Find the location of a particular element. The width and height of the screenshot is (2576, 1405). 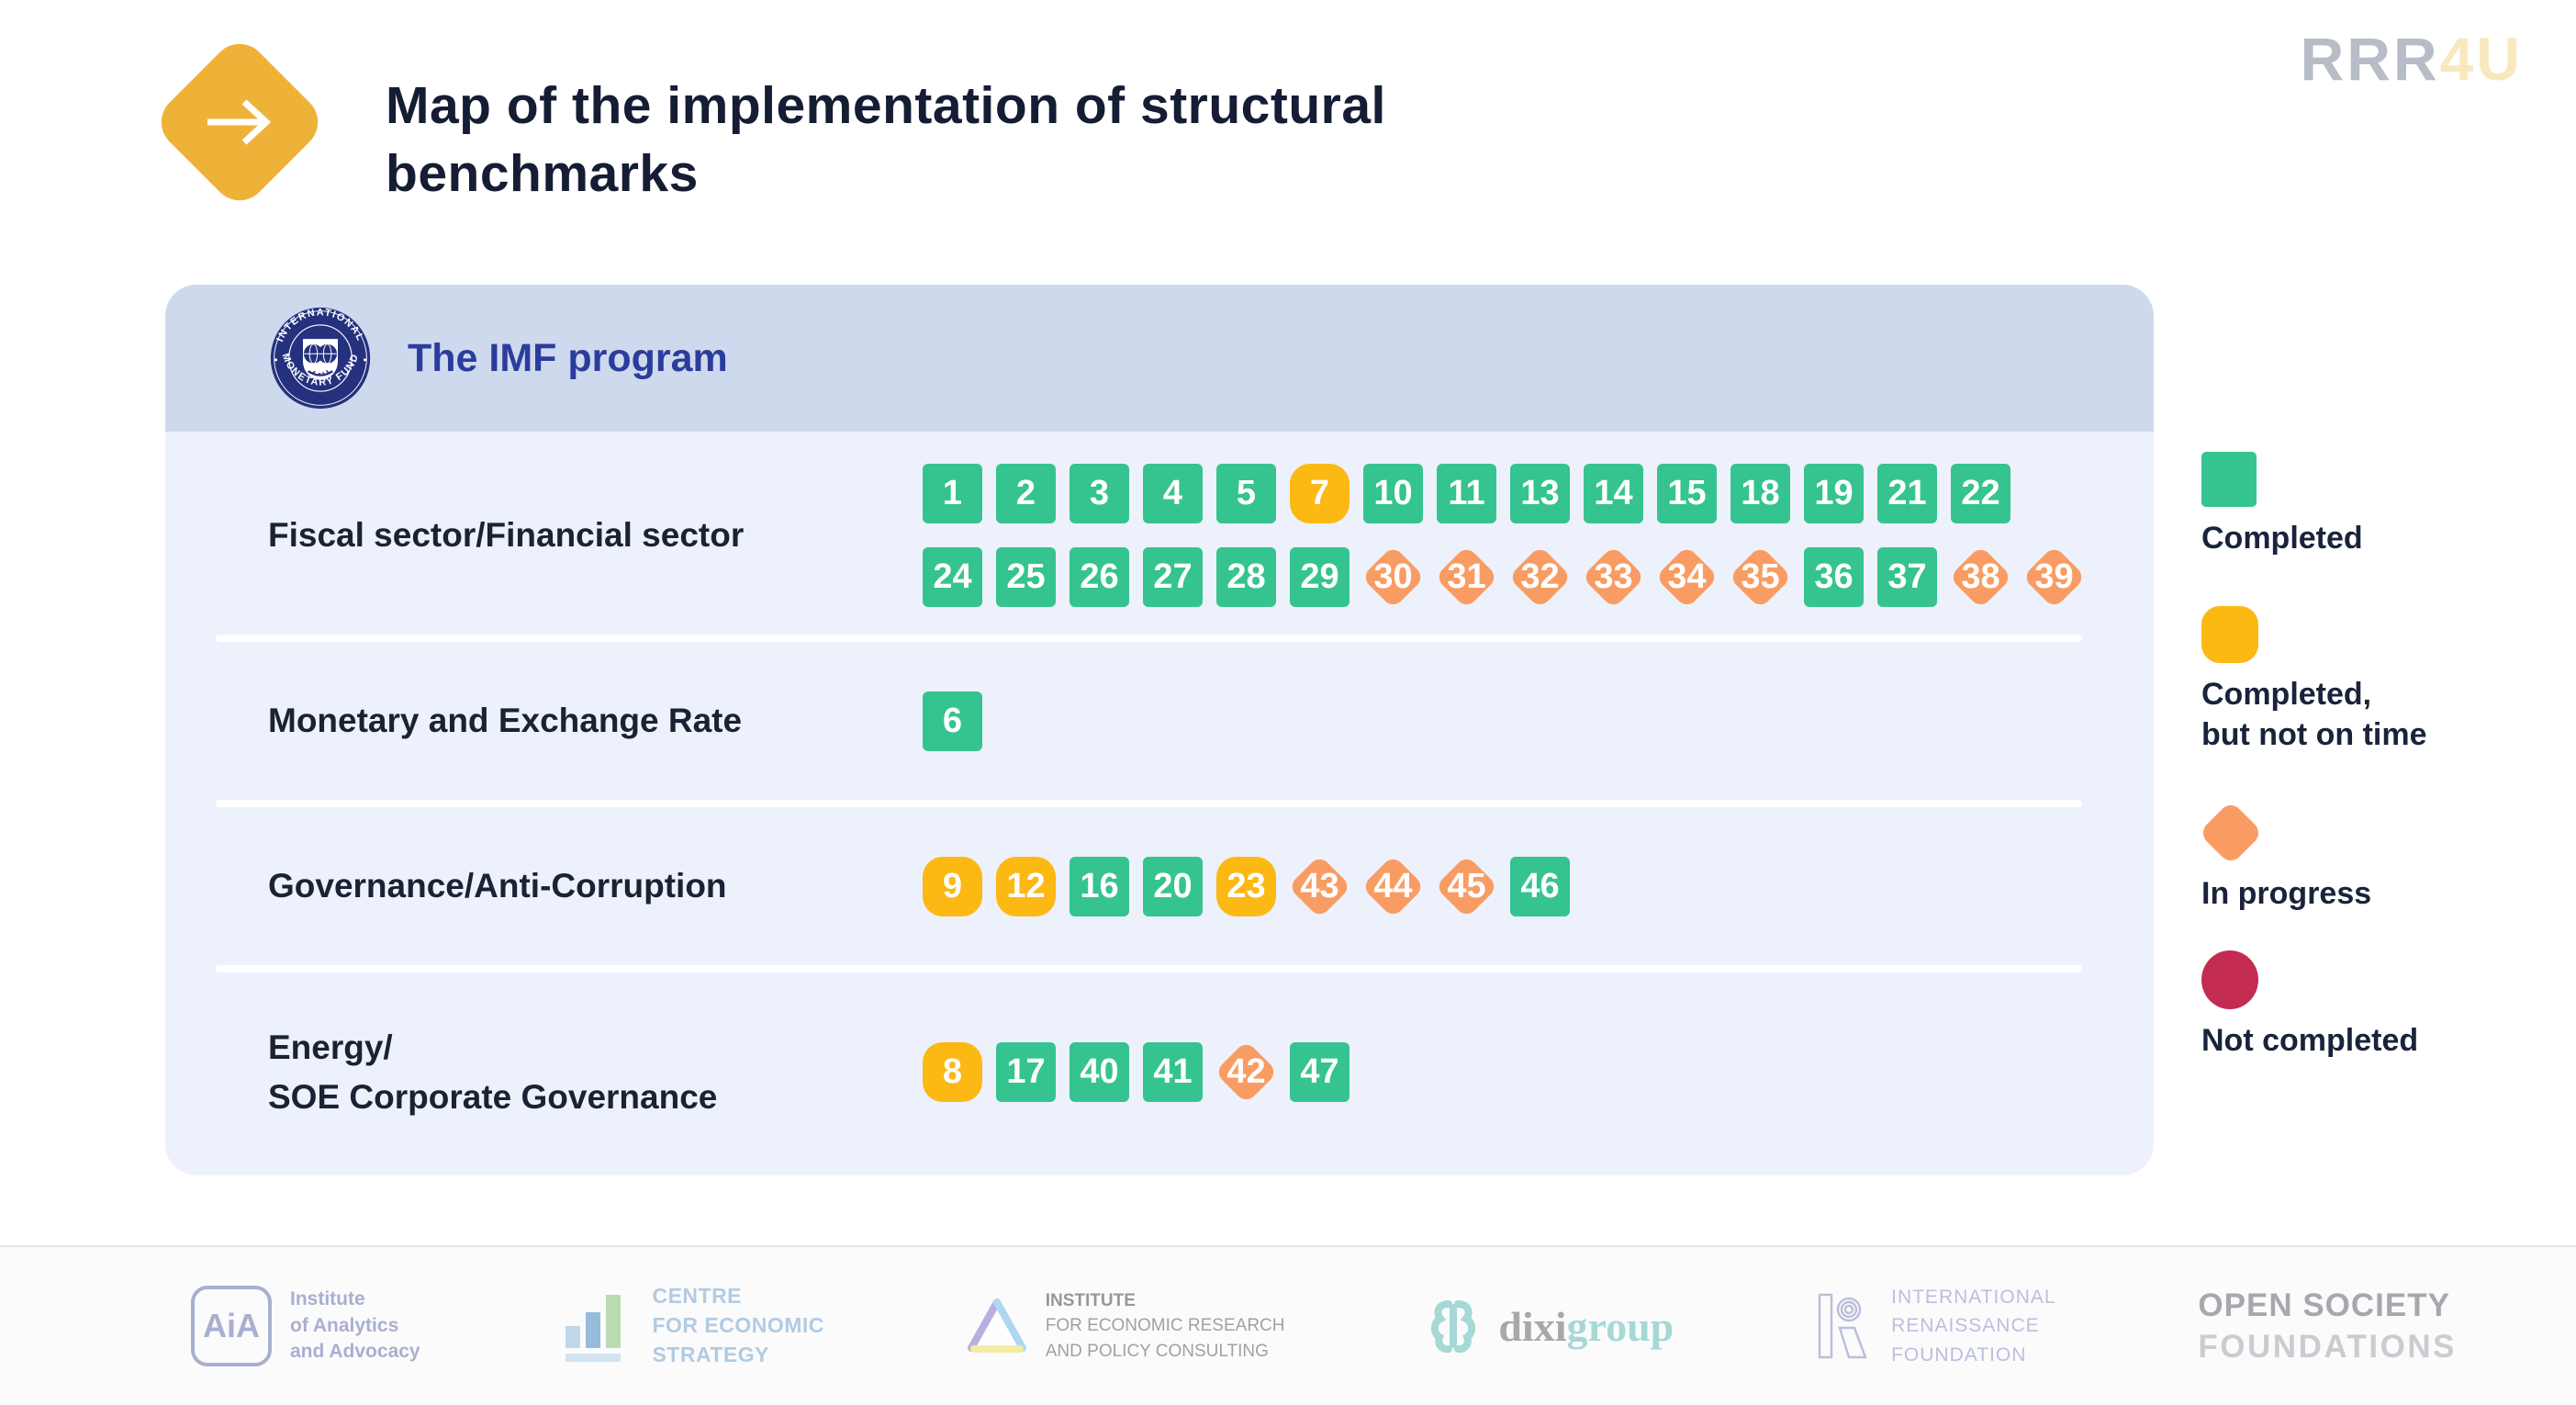

benchmark-badge-3: 3 is located at coordinates (1099, 493).